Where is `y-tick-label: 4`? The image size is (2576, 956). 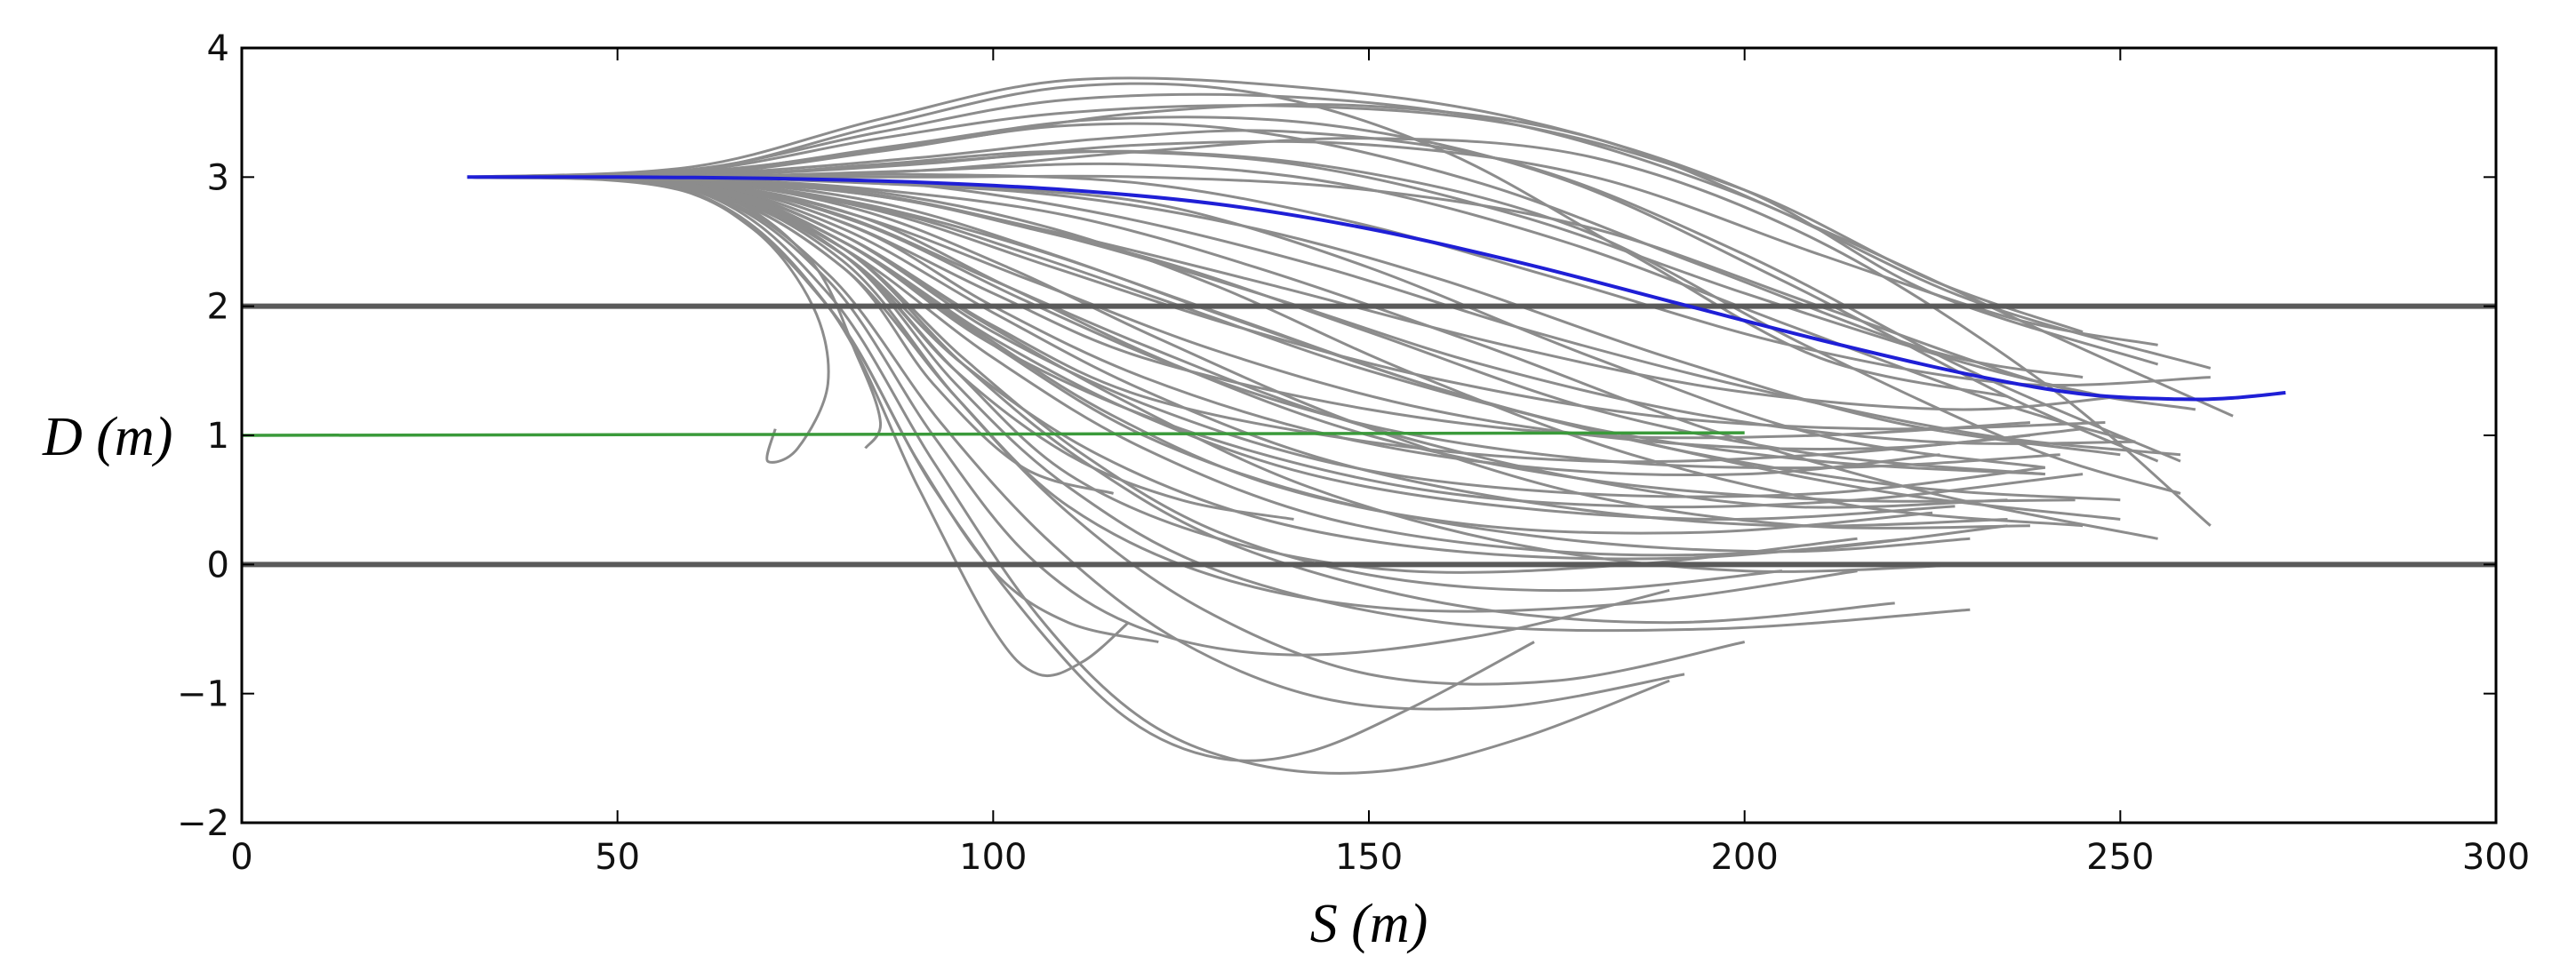
y-tick-label: 4 is located at coordinates (218, 48).